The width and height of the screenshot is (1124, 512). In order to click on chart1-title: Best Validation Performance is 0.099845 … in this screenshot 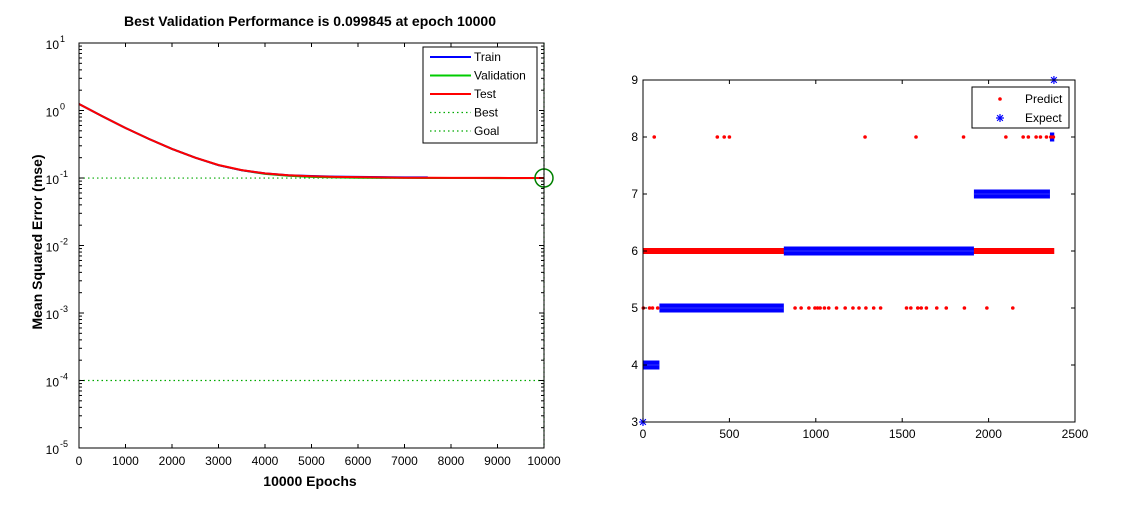, I will do `click(310, 21)`.